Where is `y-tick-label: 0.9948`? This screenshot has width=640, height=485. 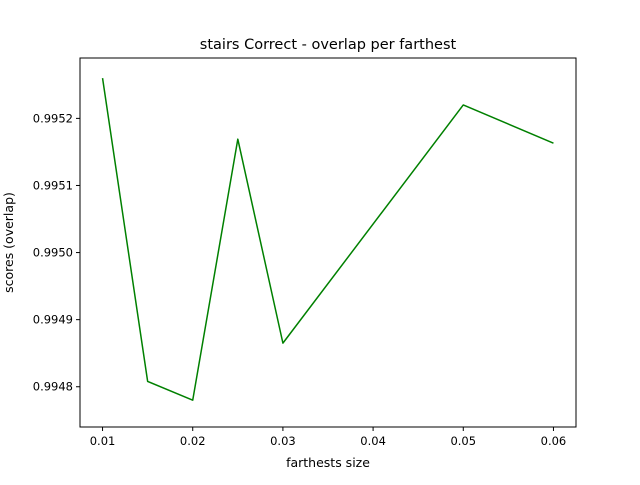
y-tick-label: 0.9948 is located at coordinates (53, 387).